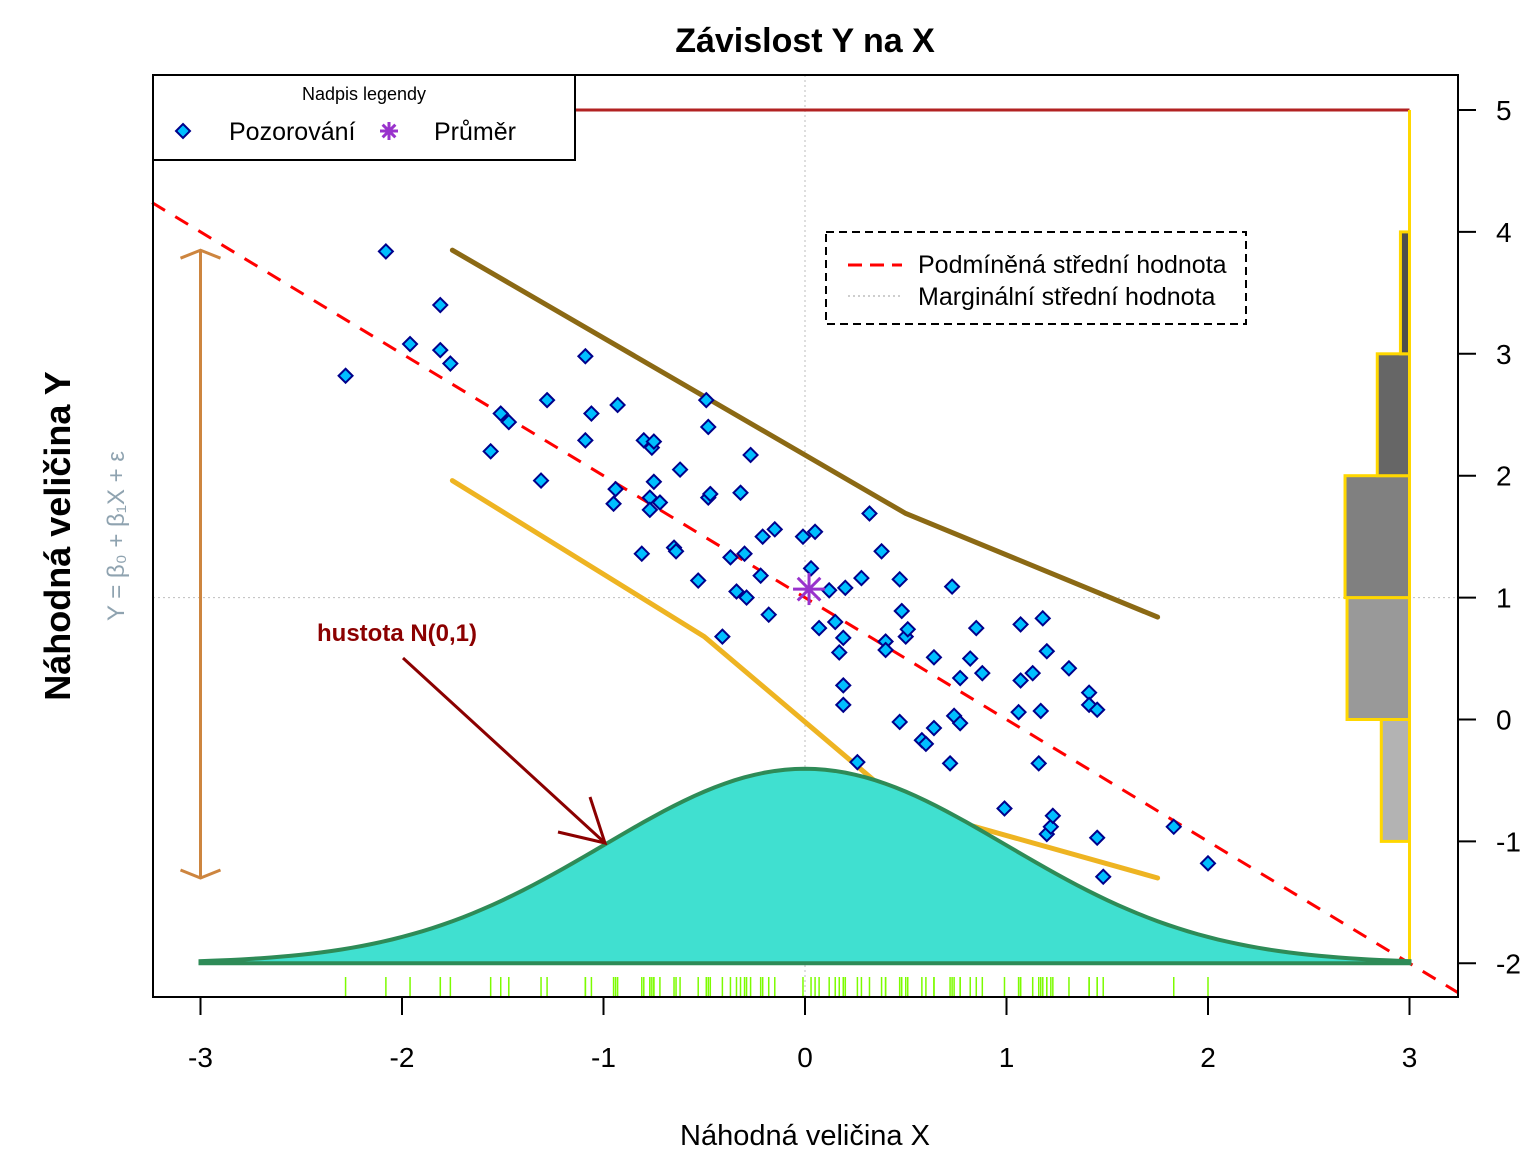  I want to click on y-tick-label: 5, so click(1504, 110).